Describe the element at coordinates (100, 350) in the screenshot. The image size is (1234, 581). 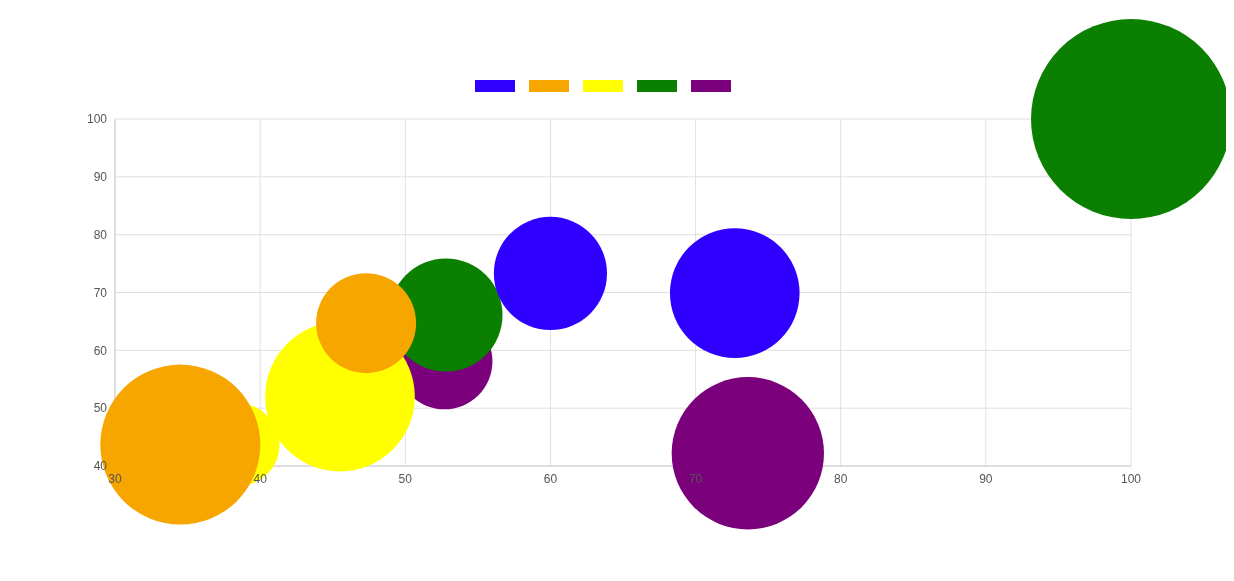
I see `y-tick-label: 60` at that location.